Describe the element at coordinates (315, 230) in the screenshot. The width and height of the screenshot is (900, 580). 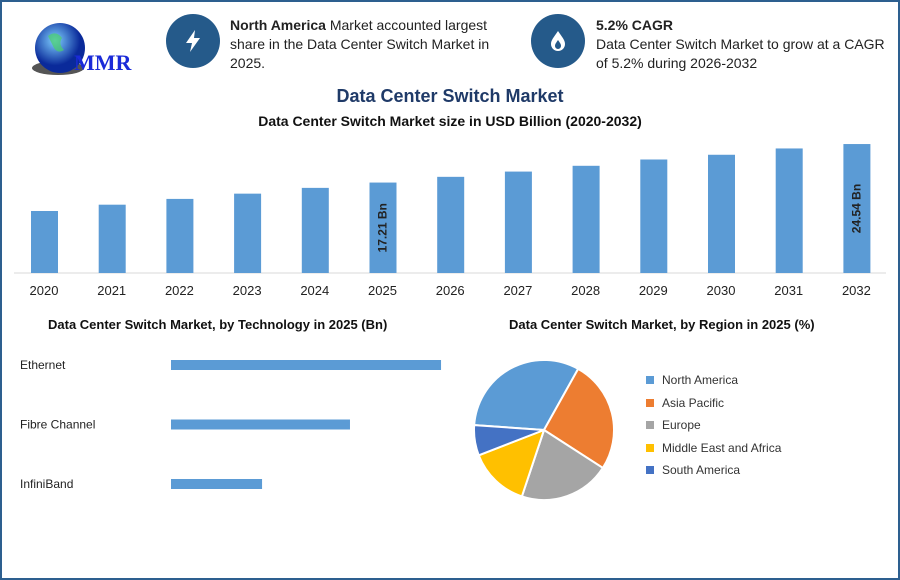
I see `bar-2024` at that location.